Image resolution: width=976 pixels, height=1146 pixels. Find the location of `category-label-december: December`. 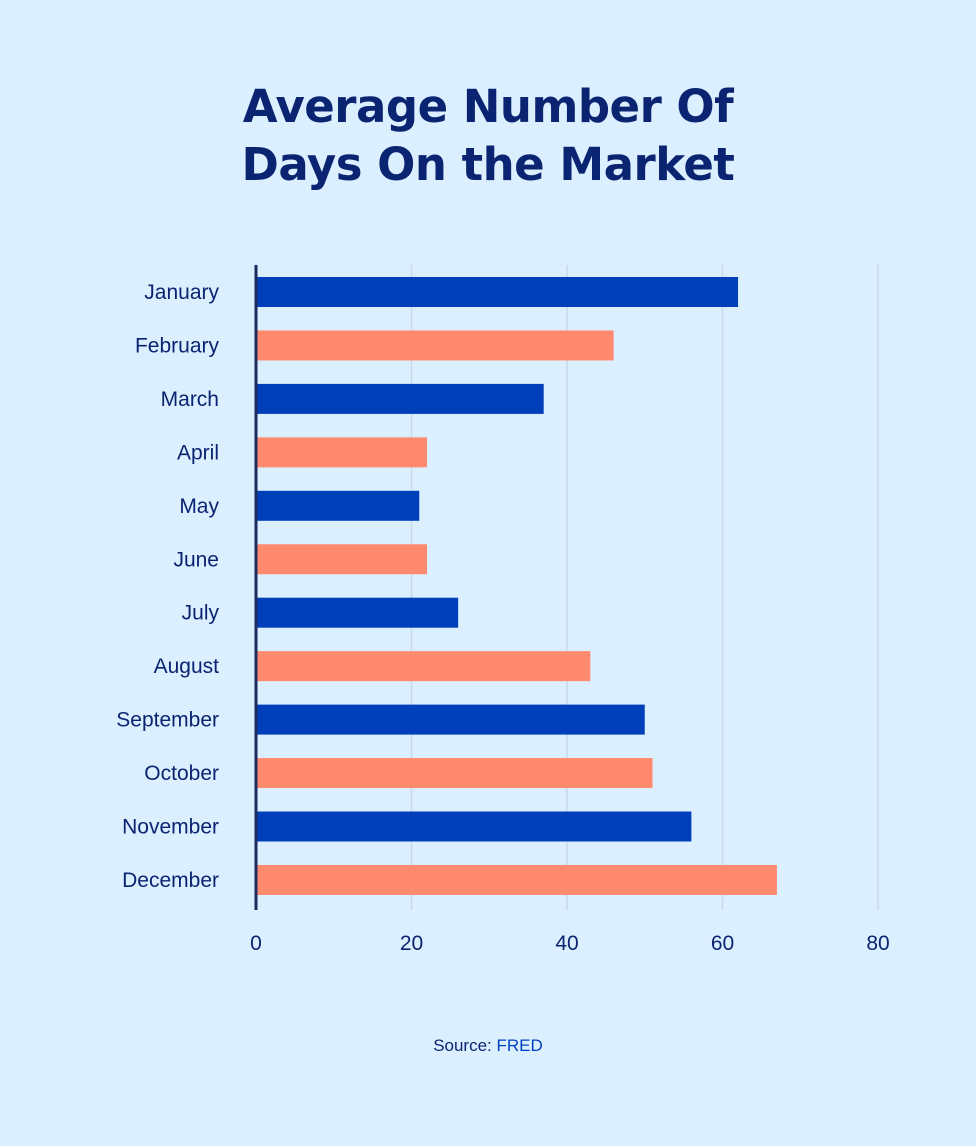

category-label-december: December is located at coordinates (170, 880).